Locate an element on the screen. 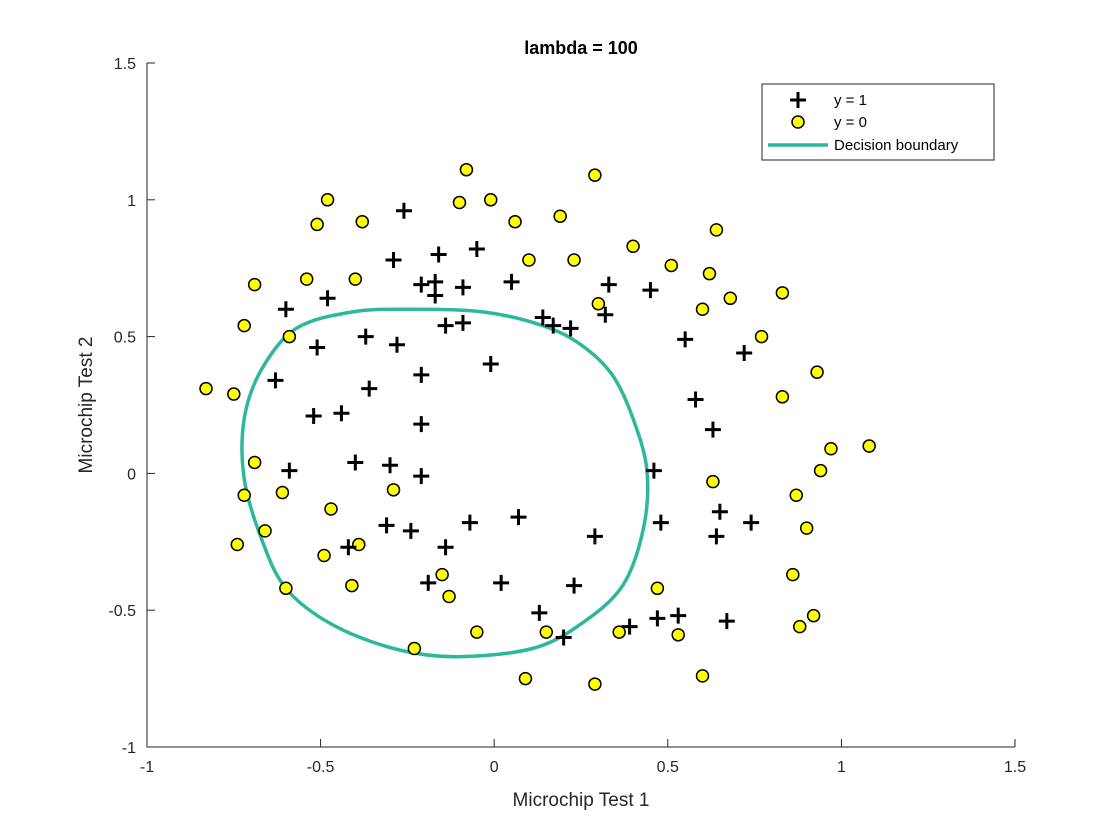 The height and width of the screenshot is (840, 1120). chart-title: lambda = 100 is located at coordinates (581, 48).